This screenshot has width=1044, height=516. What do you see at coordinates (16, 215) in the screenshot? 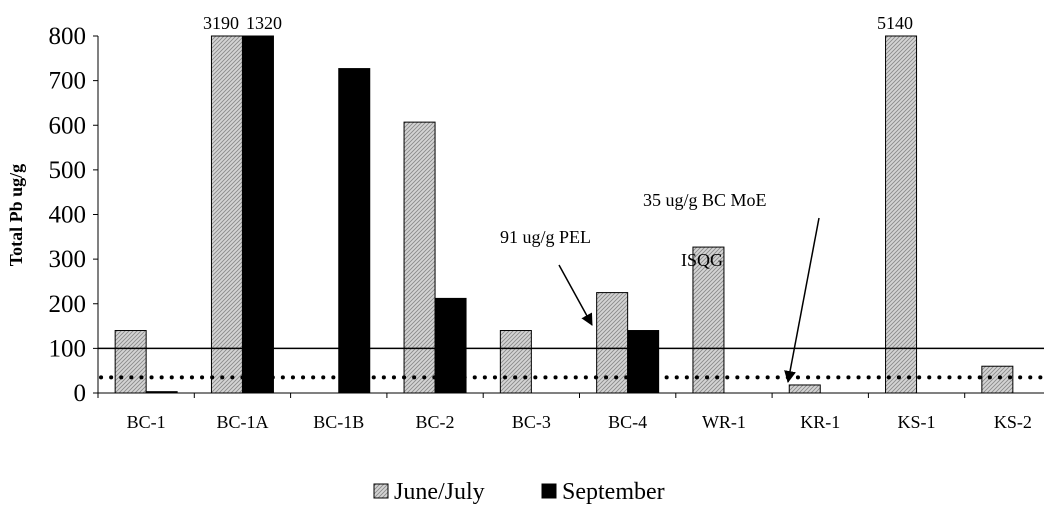
I see `y-axis-label: Total Pb ug/g` at bounding box center [16, 215].